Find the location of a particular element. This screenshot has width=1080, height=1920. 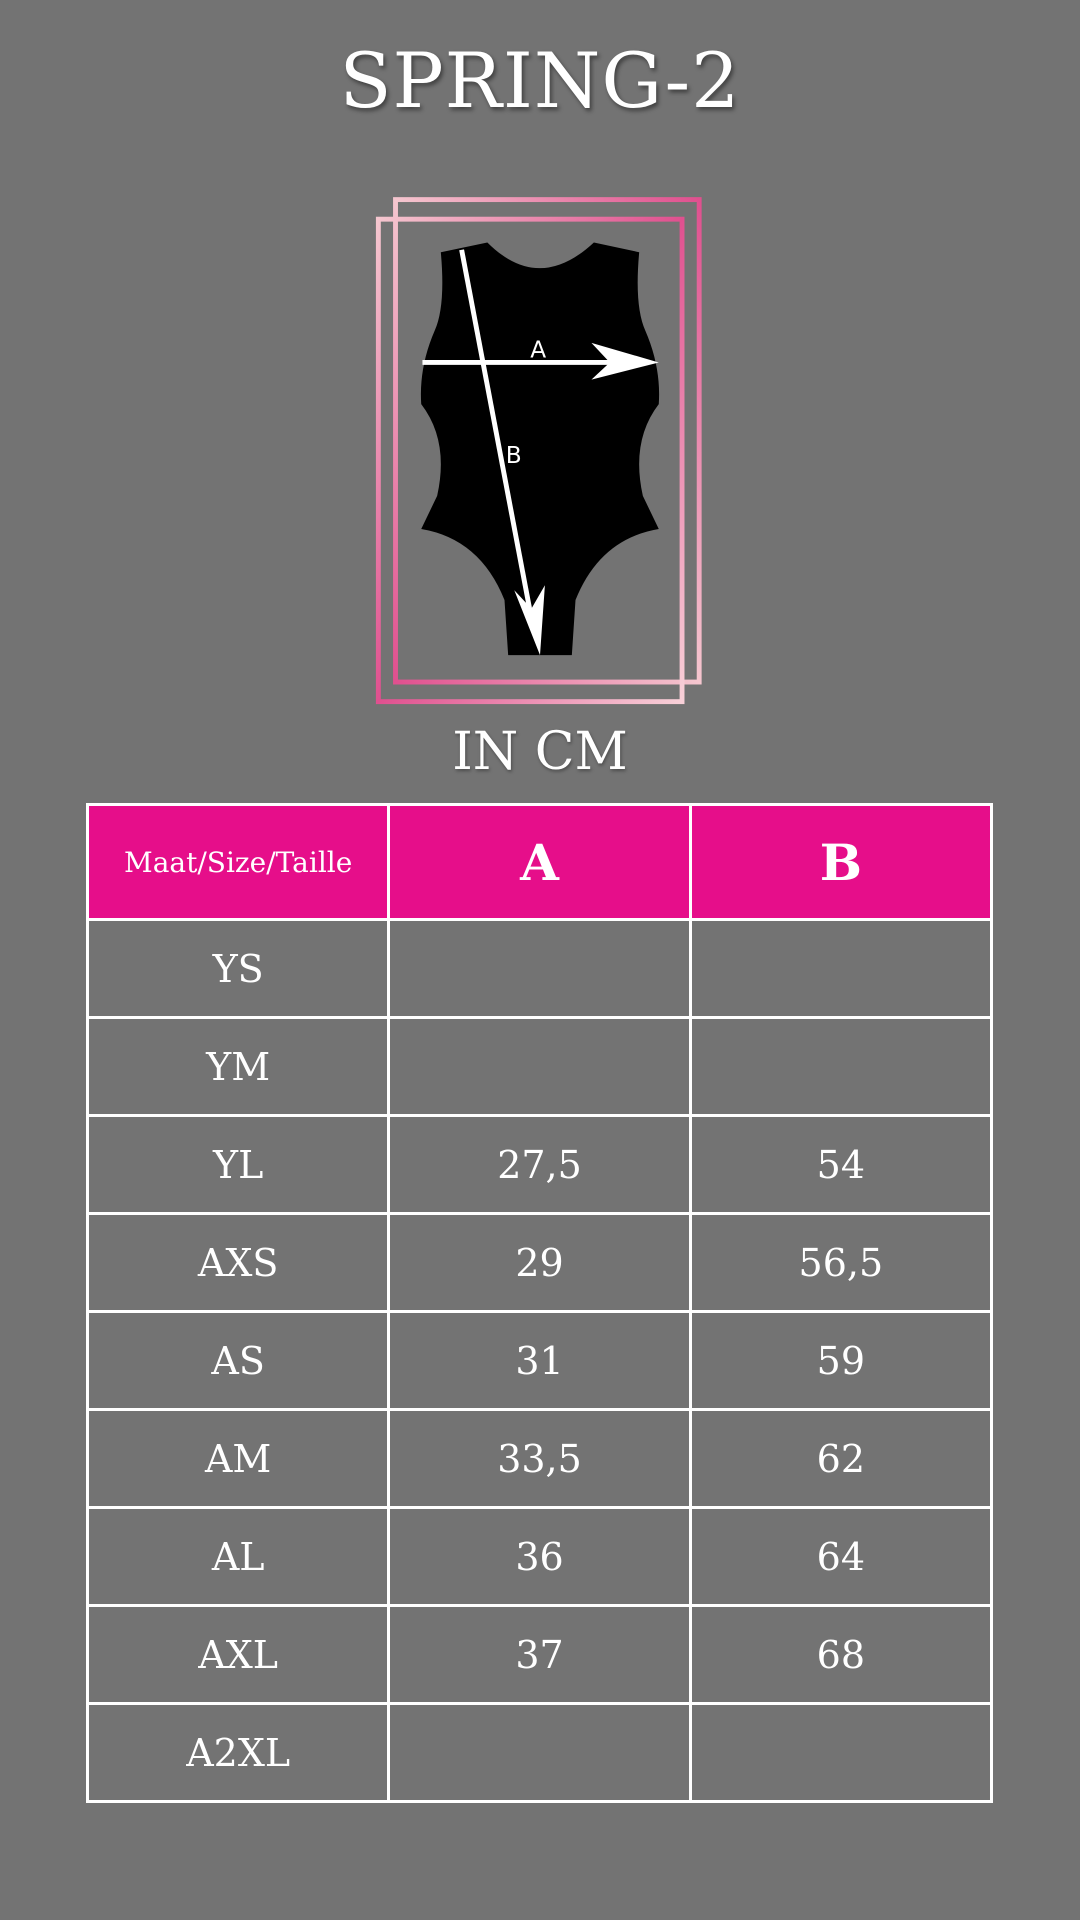

cell-b: 54 is located at coordinates (841, 1164).